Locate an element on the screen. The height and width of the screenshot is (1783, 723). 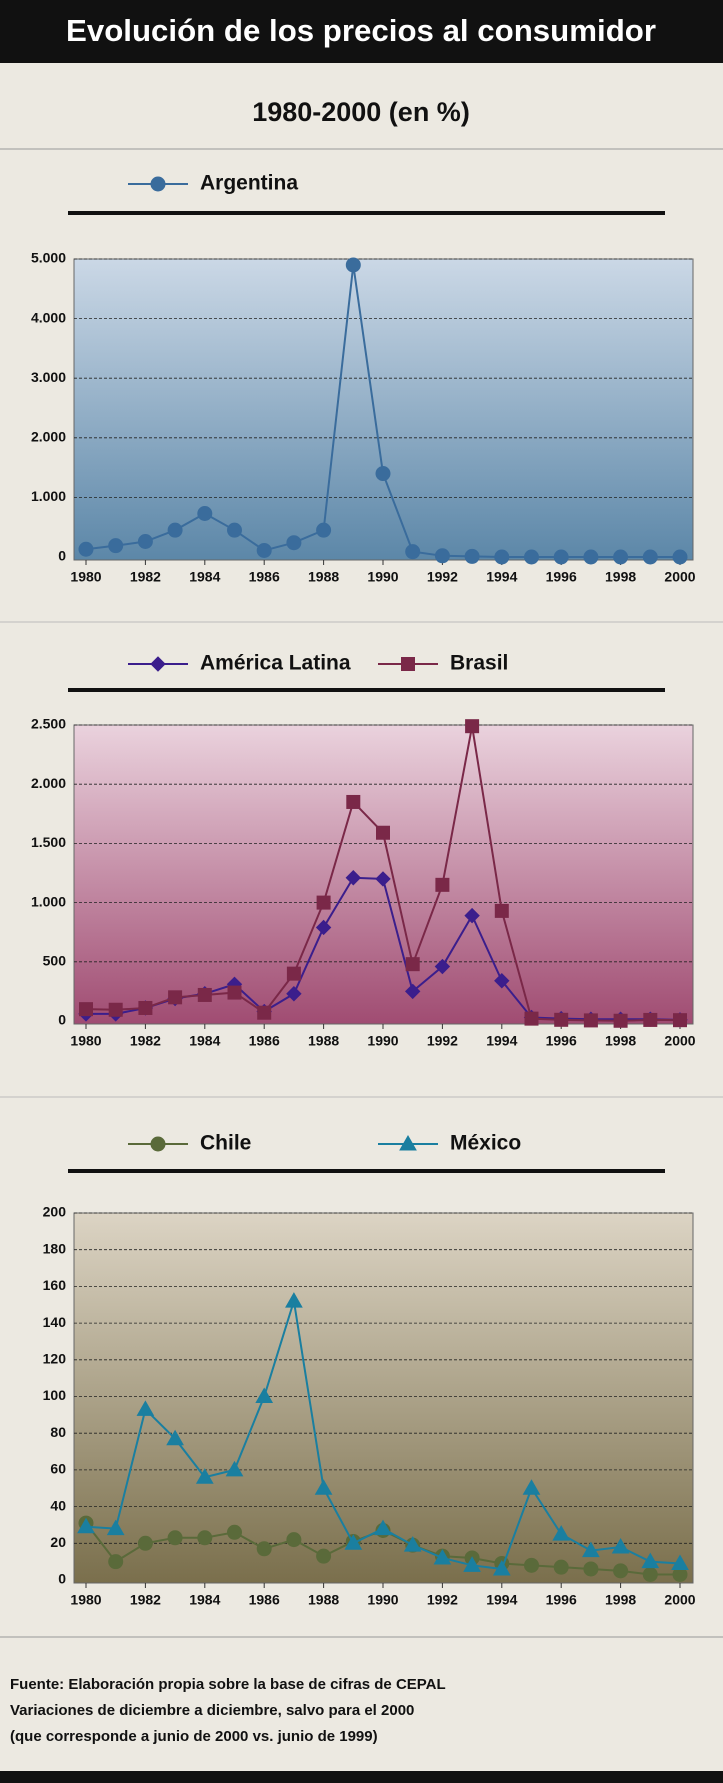
title: Evolución de los precios al consumidor is located at coordinates (361, 30).